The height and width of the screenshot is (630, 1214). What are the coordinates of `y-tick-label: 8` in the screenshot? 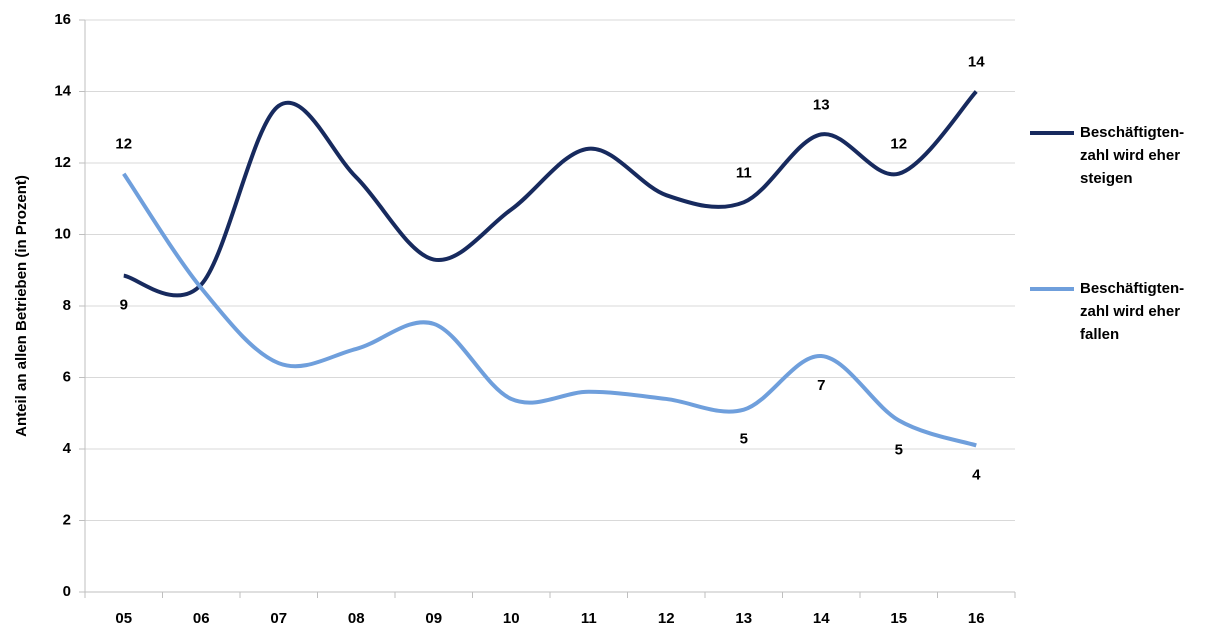 It's located at (67, 305).